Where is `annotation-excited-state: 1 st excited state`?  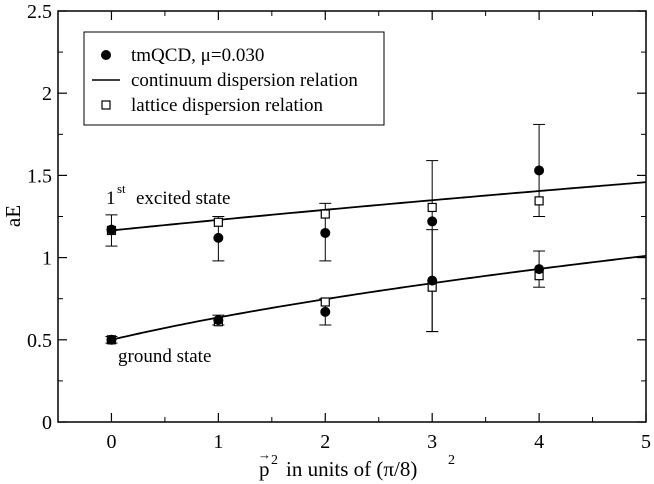
annotation-excited-state: 1 st excited state is located at coordinates (168, 195).